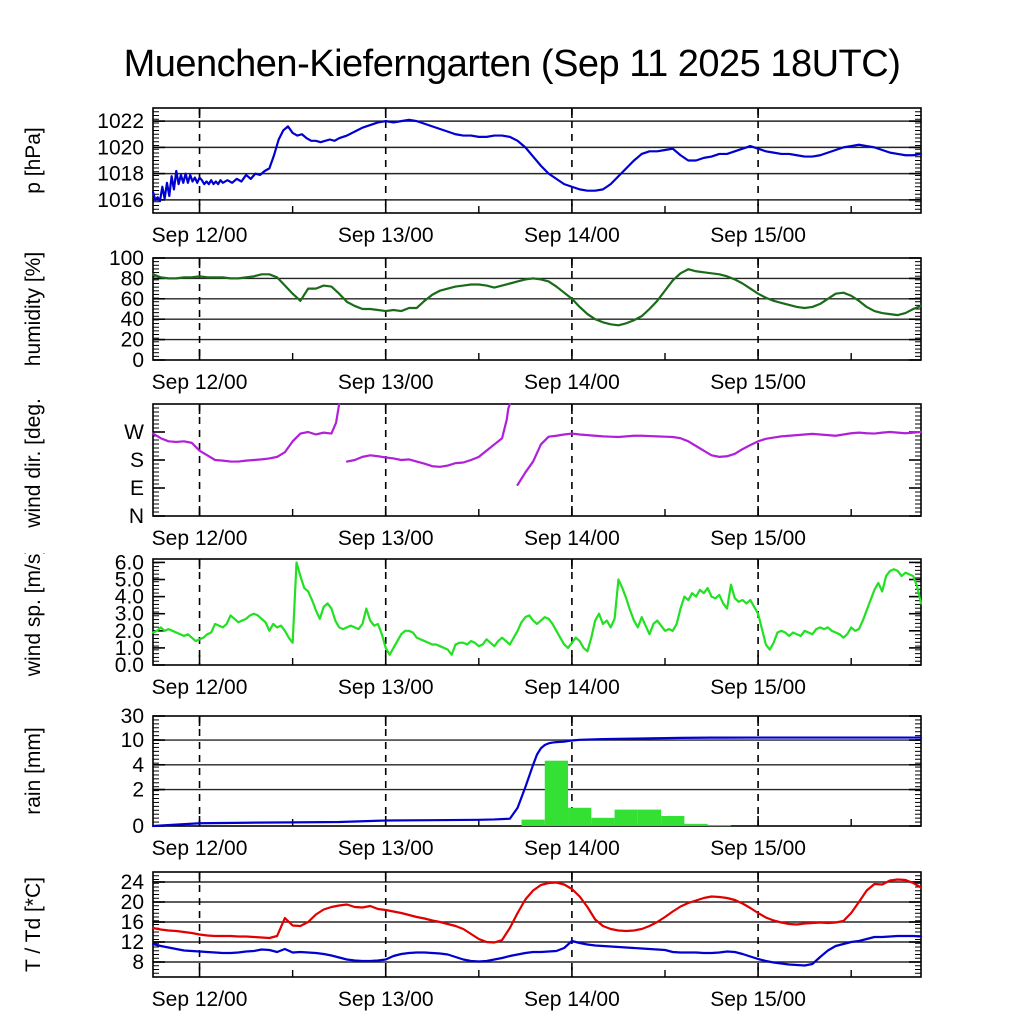 Image resolution: width=1024 pixels, height=1024 pixels. Describe the element at coordinates (537, 950) in the screenshot. I see `series-Td` at that location.